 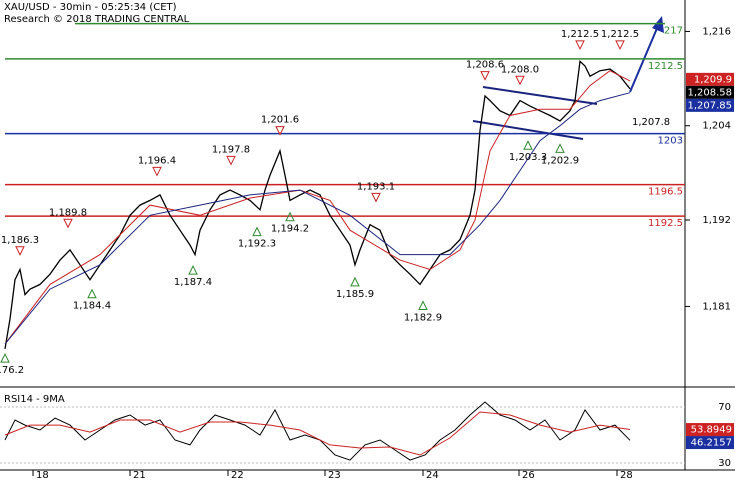 I want to click on rsi-tick-label: 30, so click(x=724, y=463).